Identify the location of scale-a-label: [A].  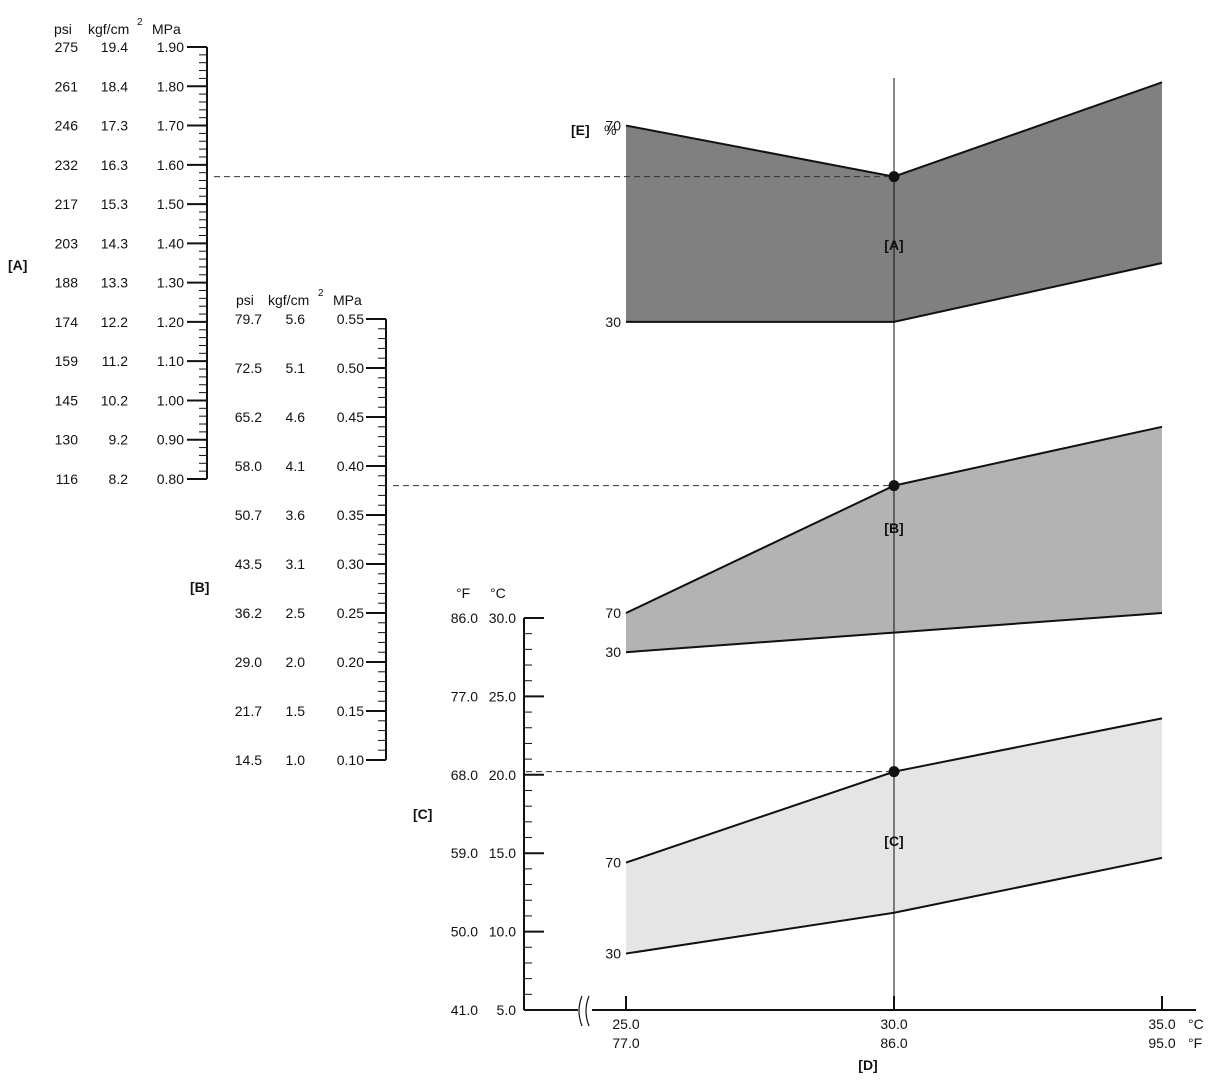
(17, 265).